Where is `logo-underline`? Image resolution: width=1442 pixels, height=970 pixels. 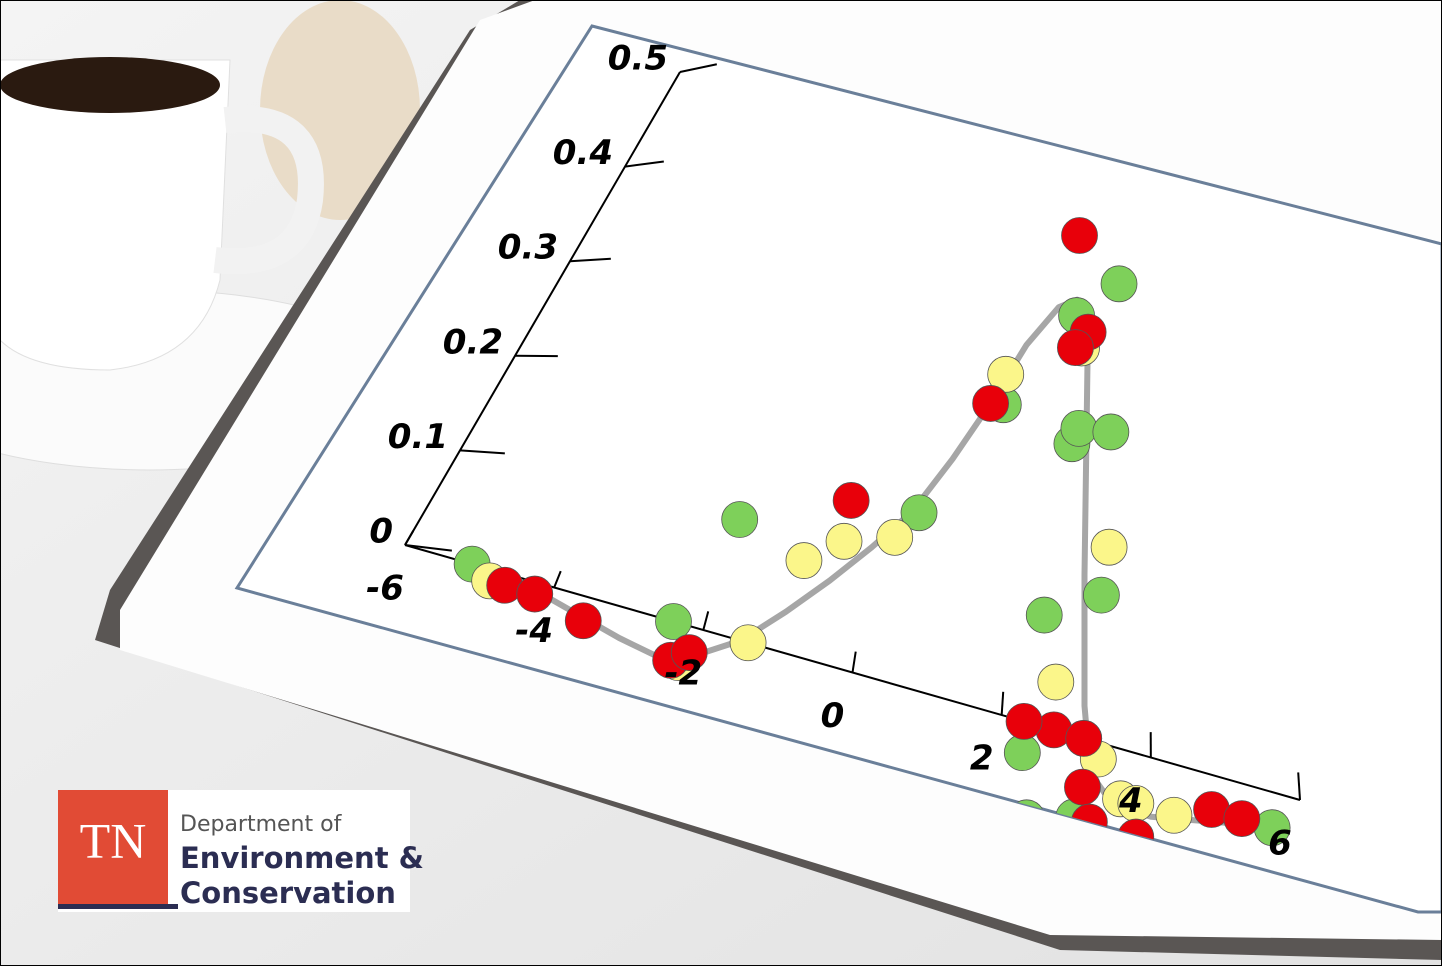
logo-underline is located at coordinates (118, 906).